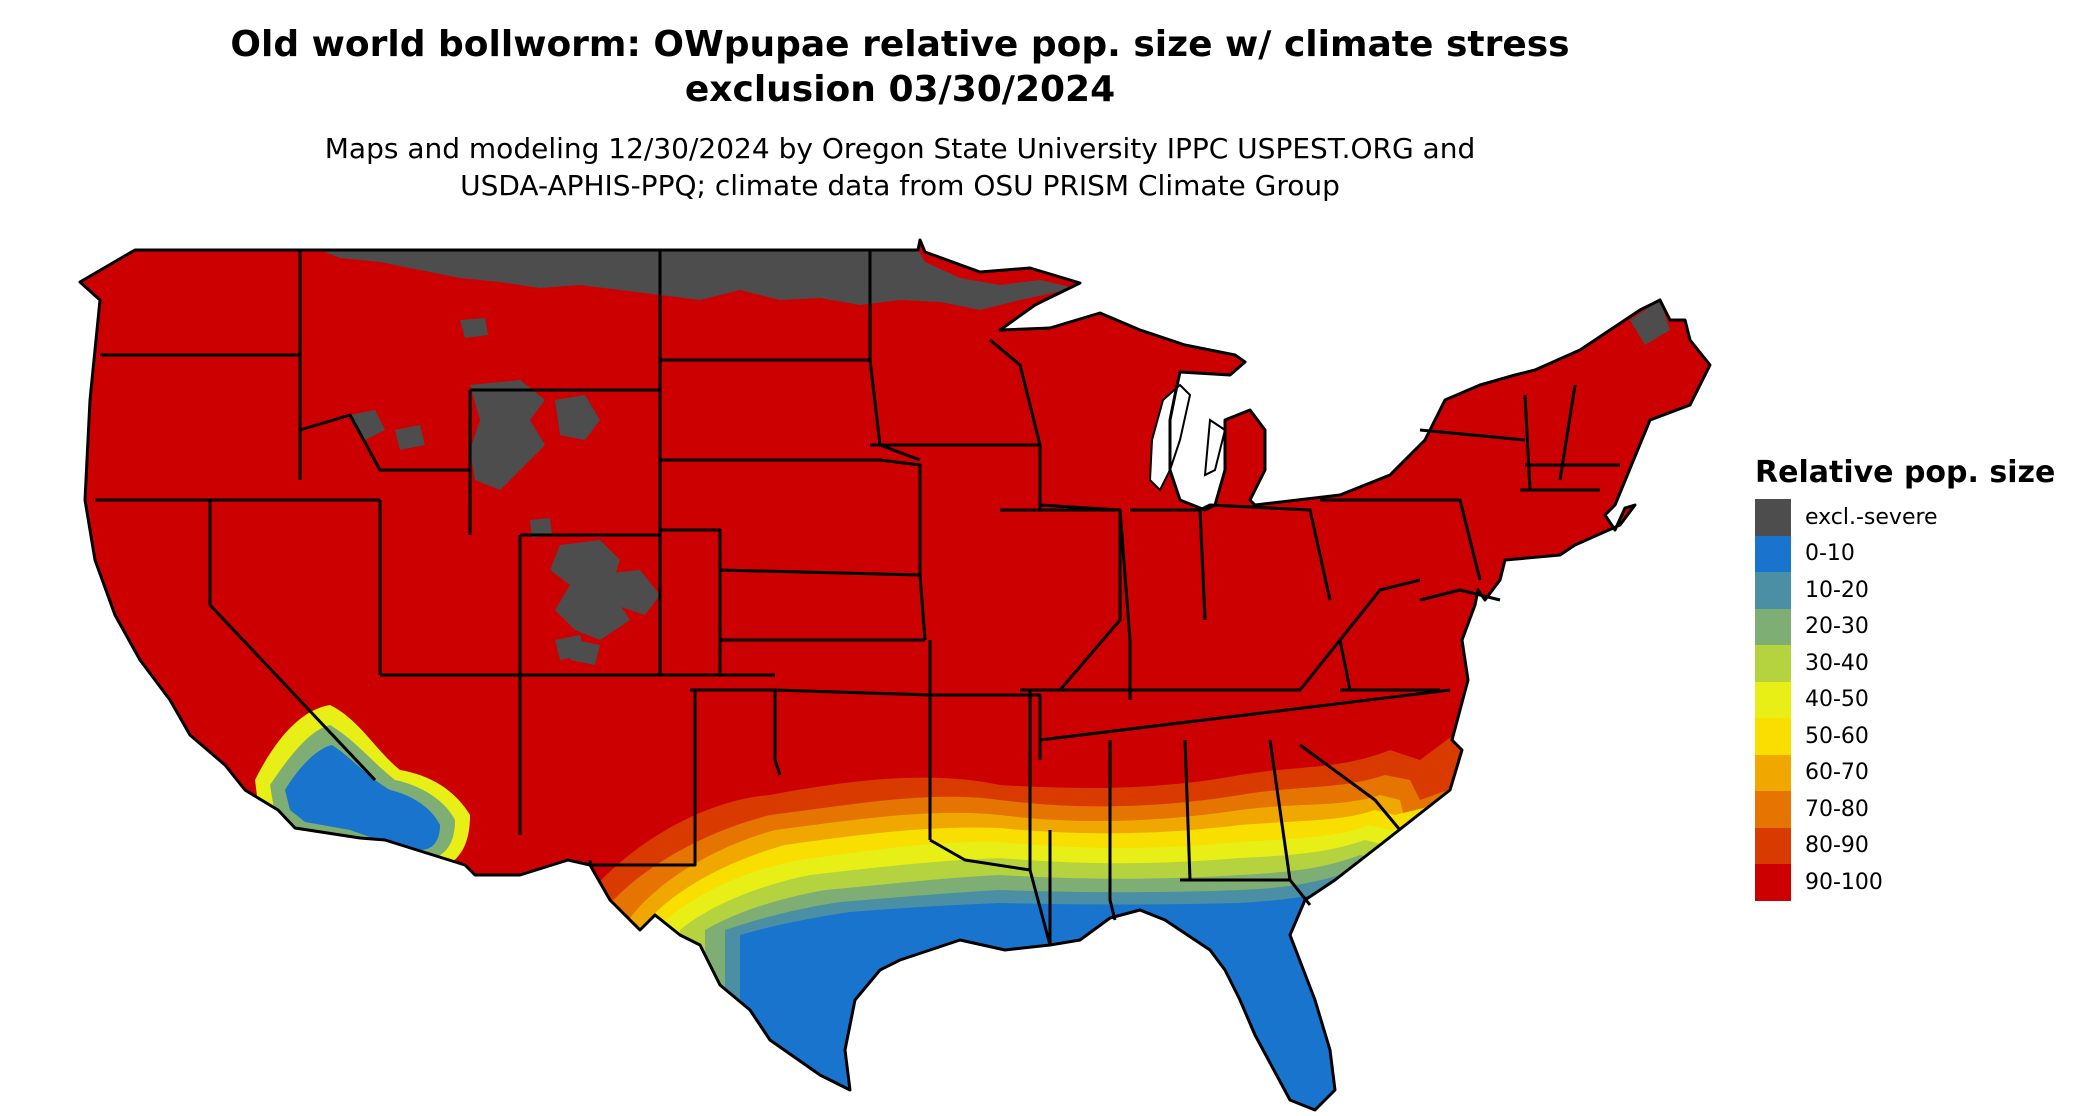 Image resolution: width=2100 pixels, height=1116 pixels. I want to click on legend-label: 70-80, so click(1837, 809).